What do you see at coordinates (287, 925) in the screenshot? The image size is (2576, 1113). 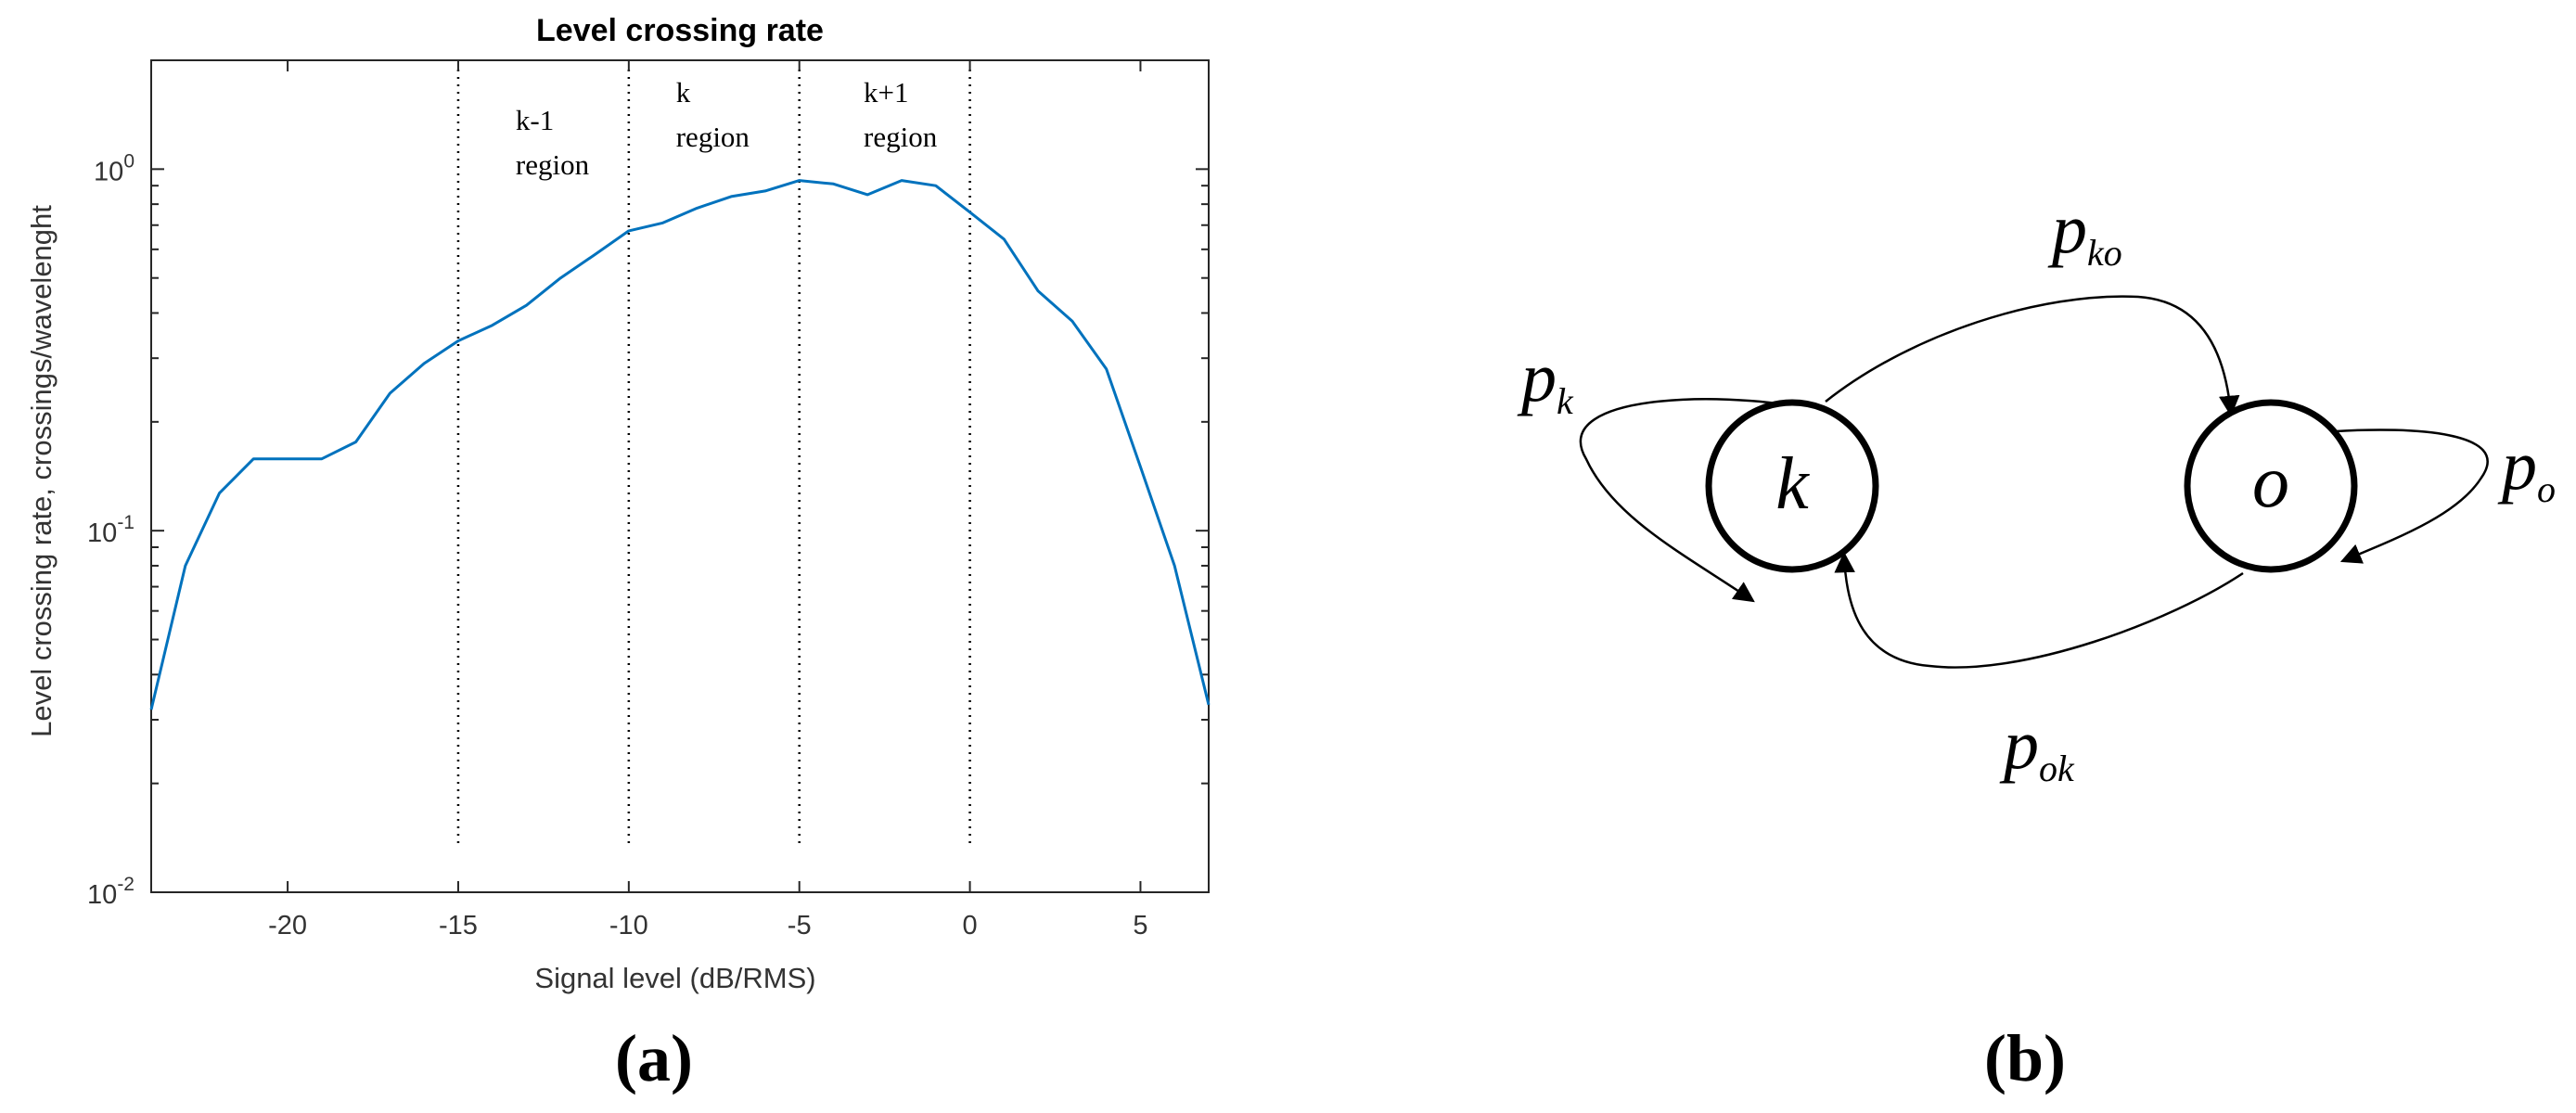 I see `x-tick-label: -20` at bounding box center [287, 925].